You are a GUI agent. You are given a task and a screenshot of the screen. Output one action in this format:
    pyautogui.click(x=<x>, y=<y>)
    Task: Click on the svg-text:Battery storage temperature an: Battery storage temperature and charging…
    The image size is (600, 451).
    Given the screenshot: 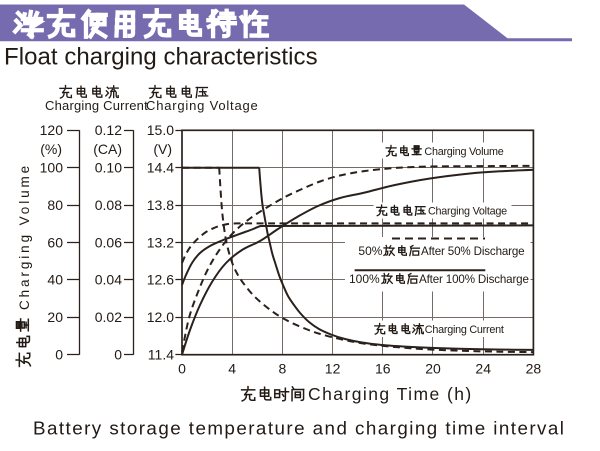 What is the action you would take?
    pyautogui.click(x=299, y=428)
    